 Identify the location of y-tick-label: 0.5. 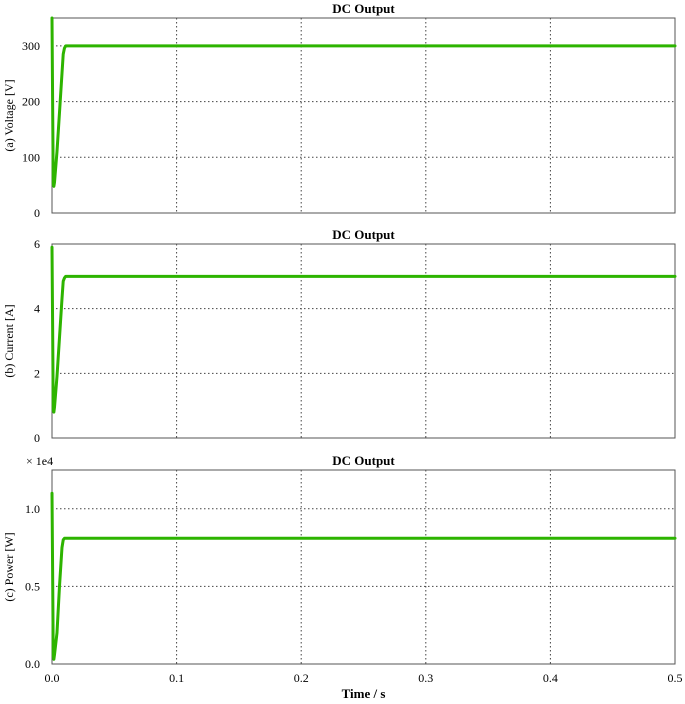
(32, 586).